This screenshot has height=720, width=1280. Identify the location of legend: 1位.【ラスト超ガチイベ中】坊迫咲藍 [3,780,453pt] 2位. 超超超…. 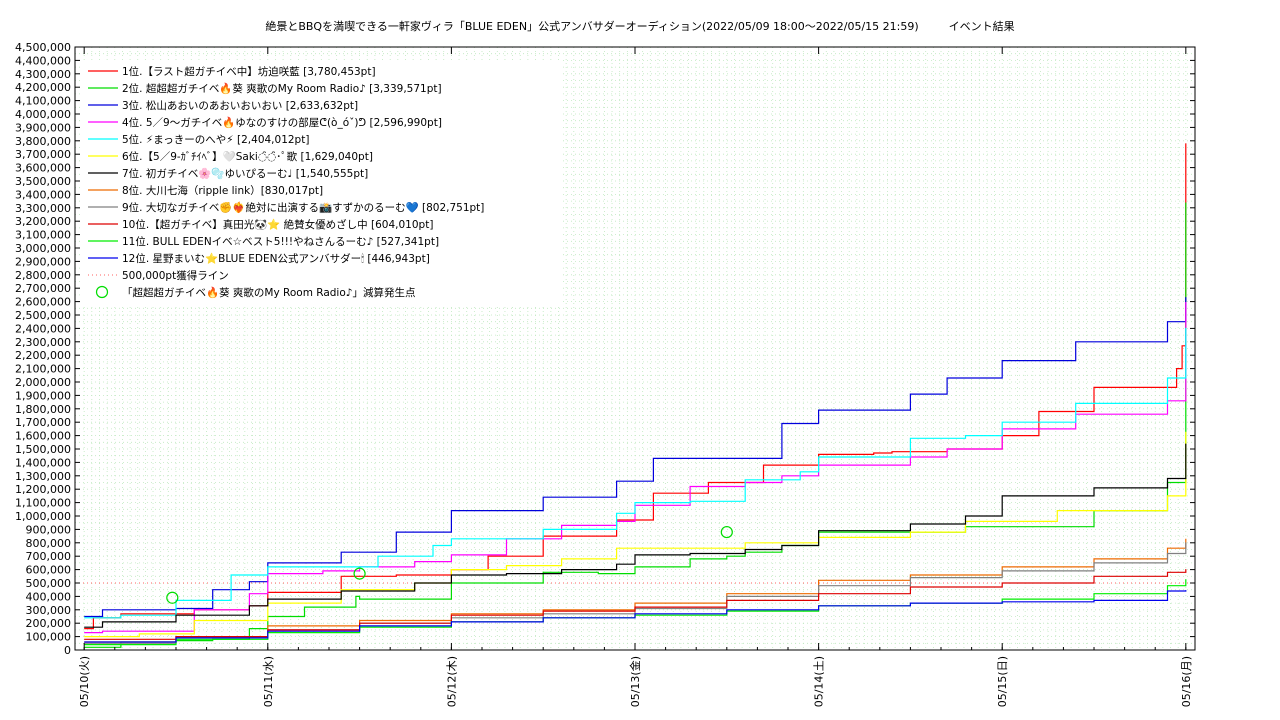
(322, 182).